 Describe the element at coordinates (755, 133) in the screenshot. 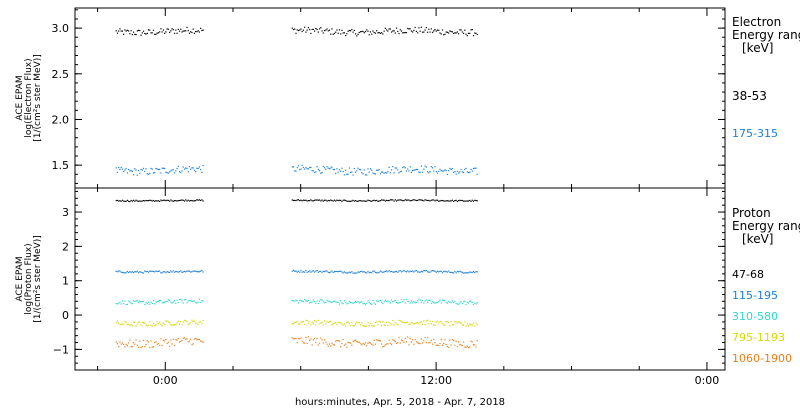

I see `legend-entry: 175-315` at that location.